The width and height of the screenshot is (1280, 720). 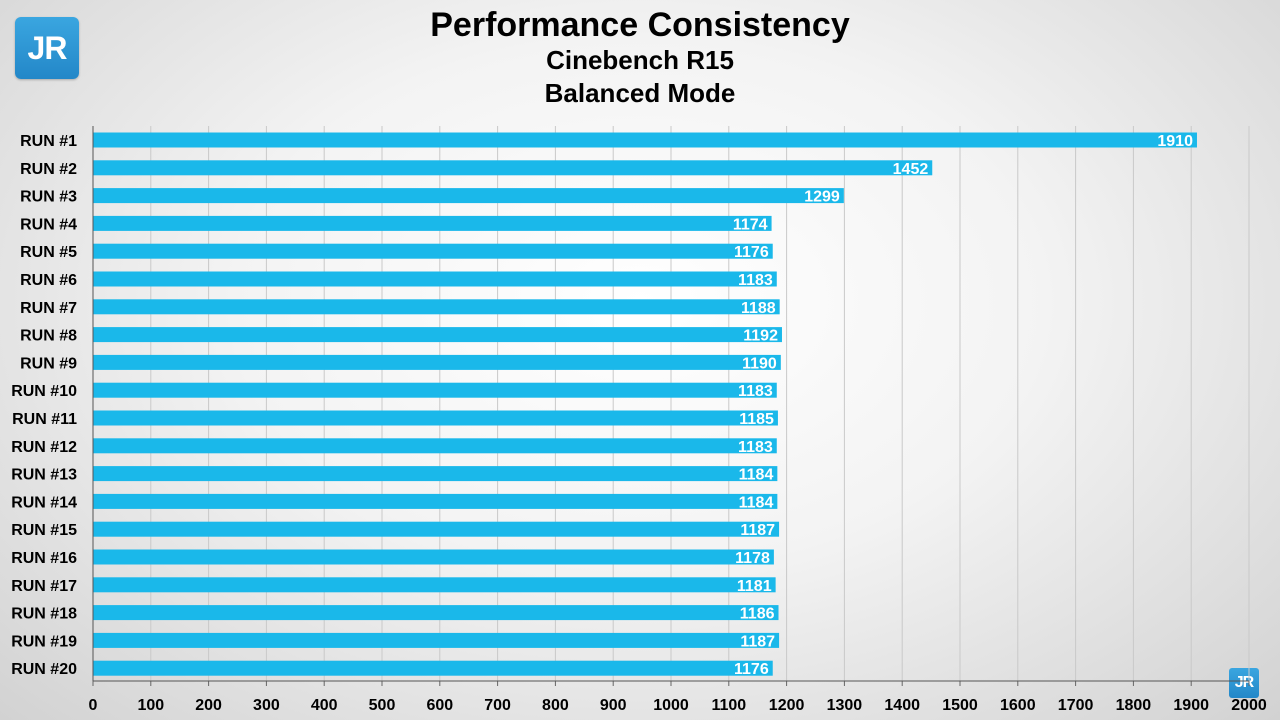 I want to click on category-label: RUN #15, so click(x=44, y=530).